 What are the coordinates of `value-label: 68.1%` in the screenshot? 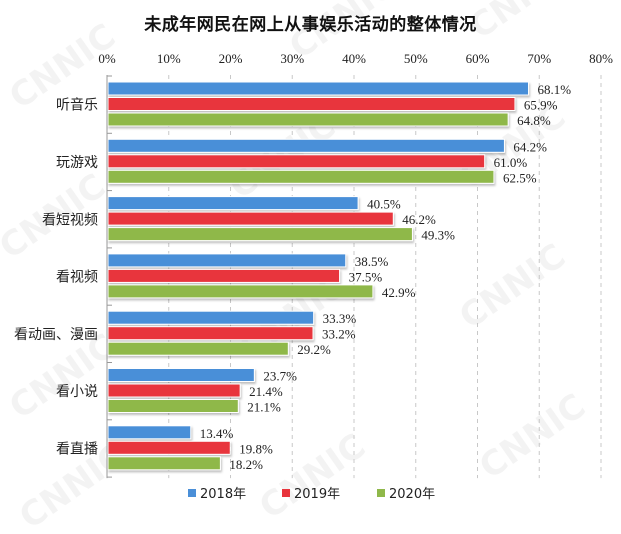 It's located at (555, 89).